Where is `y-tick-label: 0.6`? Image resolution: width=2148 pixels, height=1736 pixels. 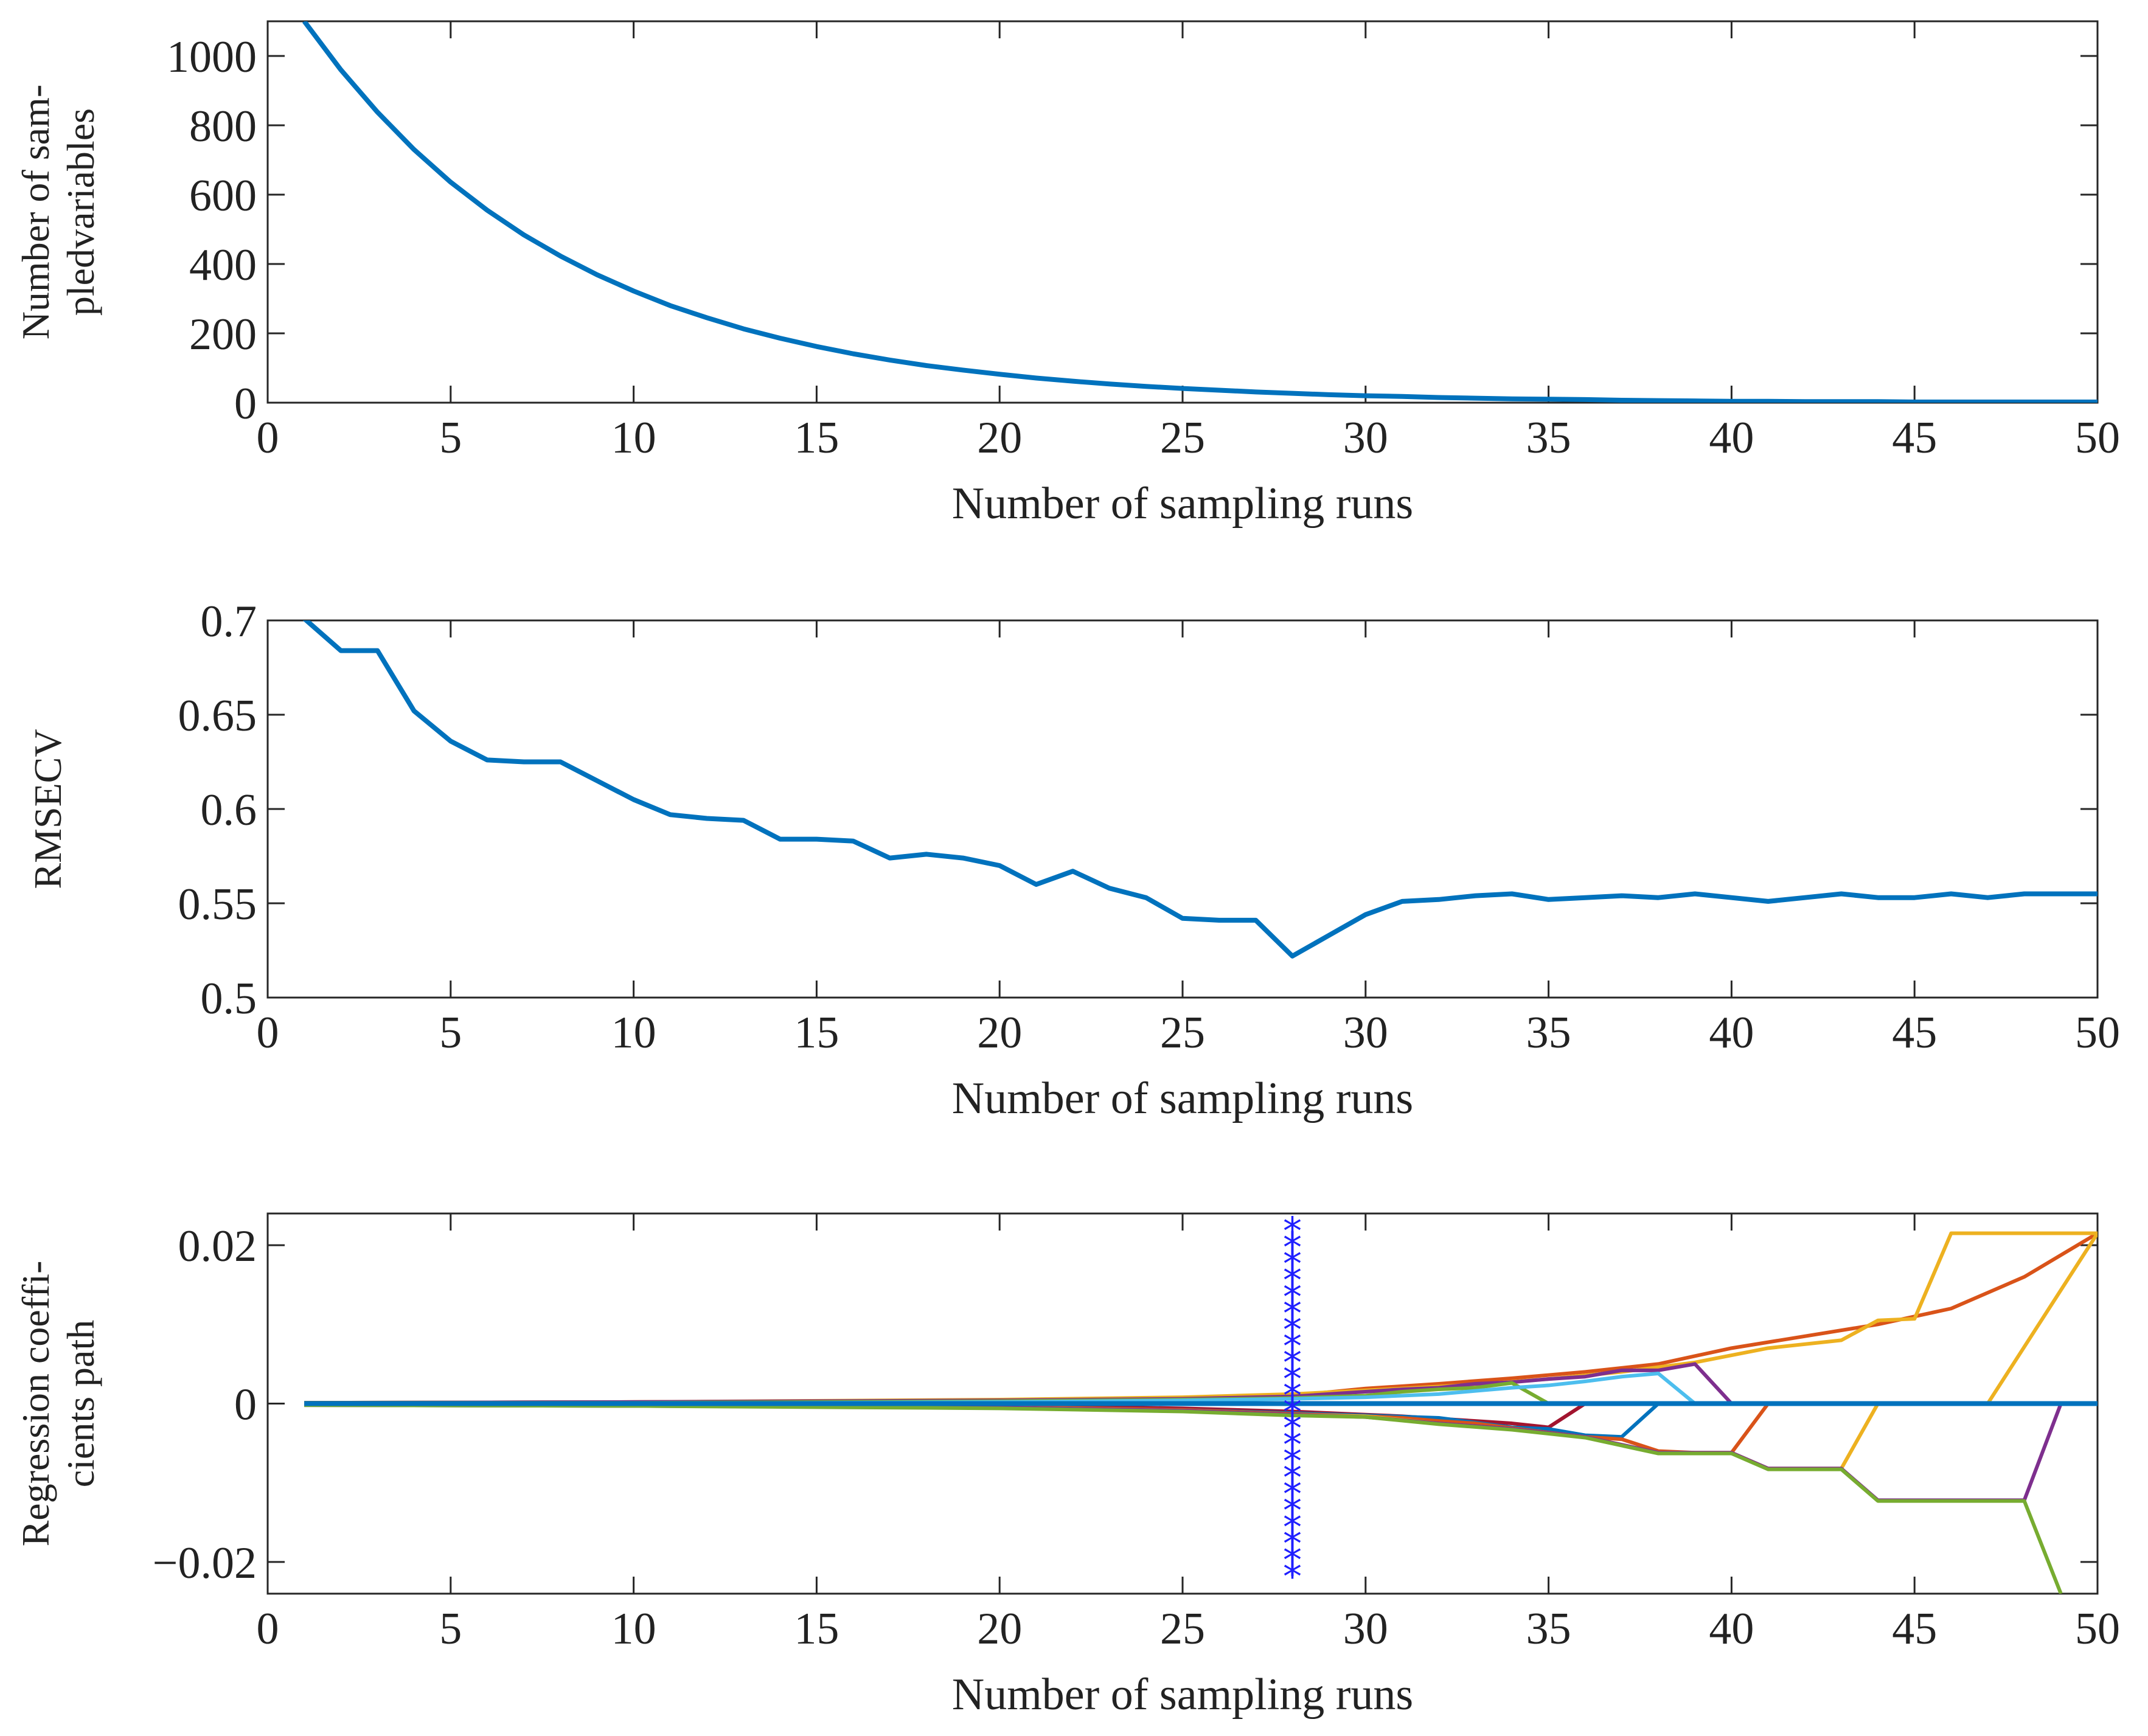
y-tick-label: 0.6 is located at coordinates (229, 810).